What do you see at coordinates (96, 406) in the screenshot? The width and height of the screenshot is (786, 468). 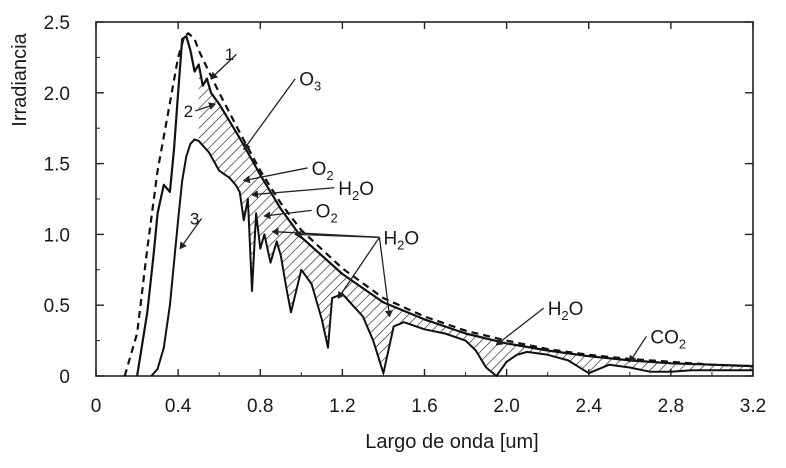 I see `x-tick-label: 0` at bounding box center [96, 406].